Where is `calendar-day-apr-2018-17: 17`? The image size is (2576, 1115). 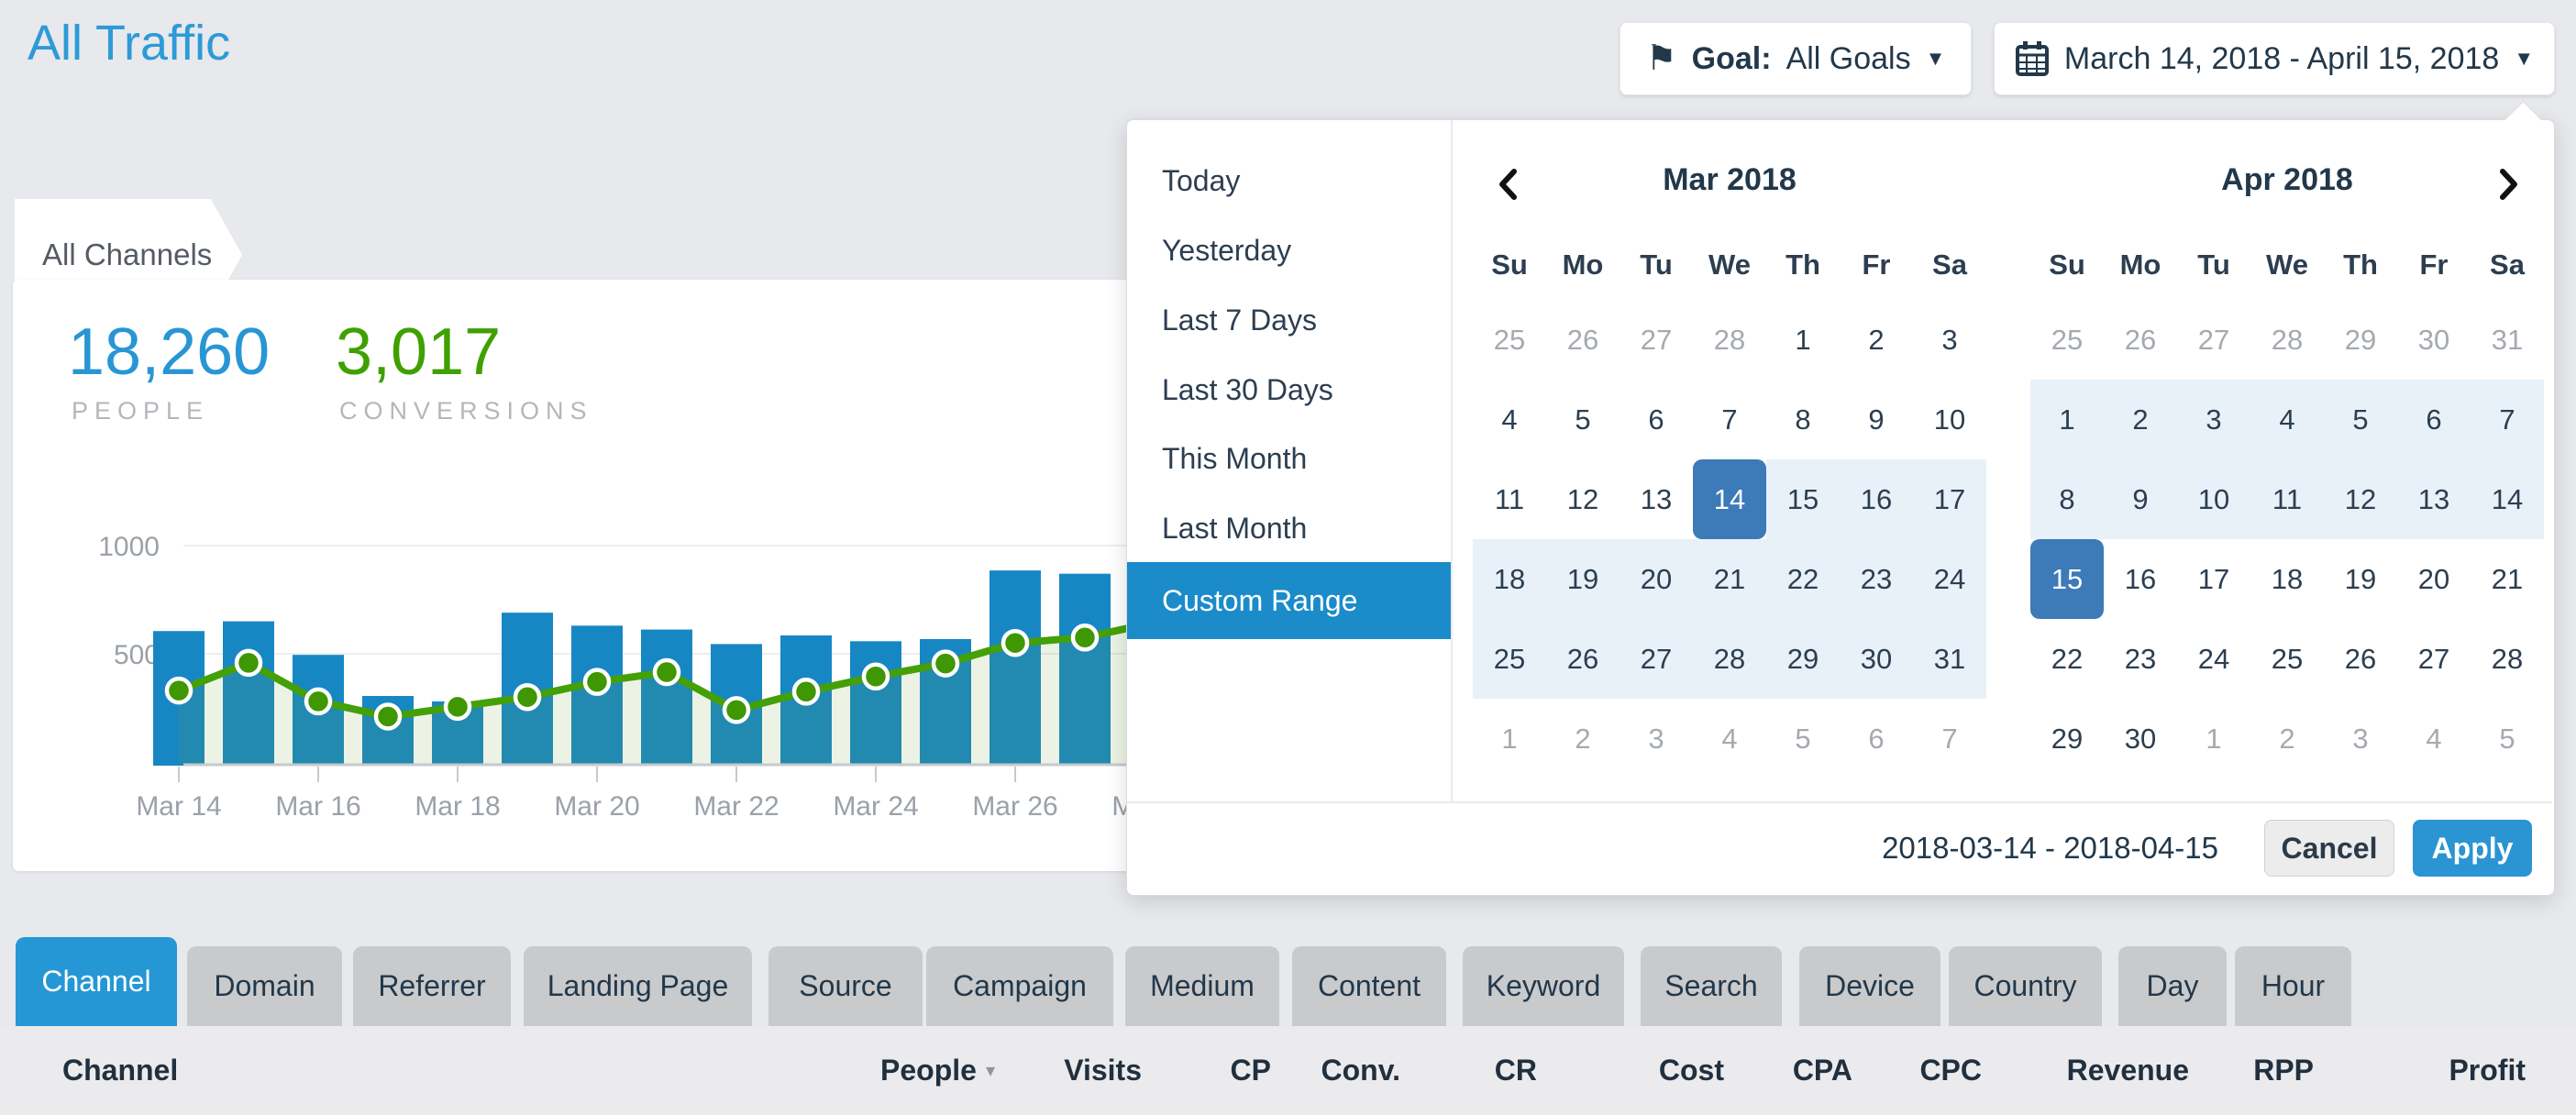 calendar-day-apr-2018-17: 17 is located at coordinates (2213, 578).